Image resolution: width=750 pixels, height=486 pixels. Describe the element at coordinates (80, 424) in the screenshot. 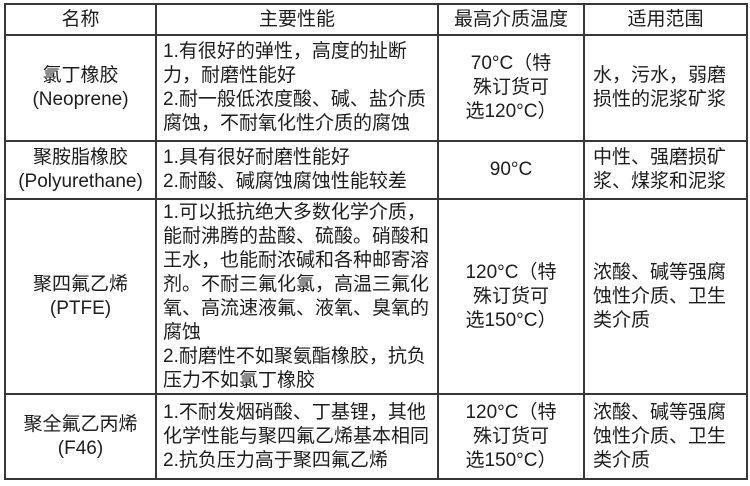

I see `material-name-cn: 聚全氟乙丙烯` at that location.